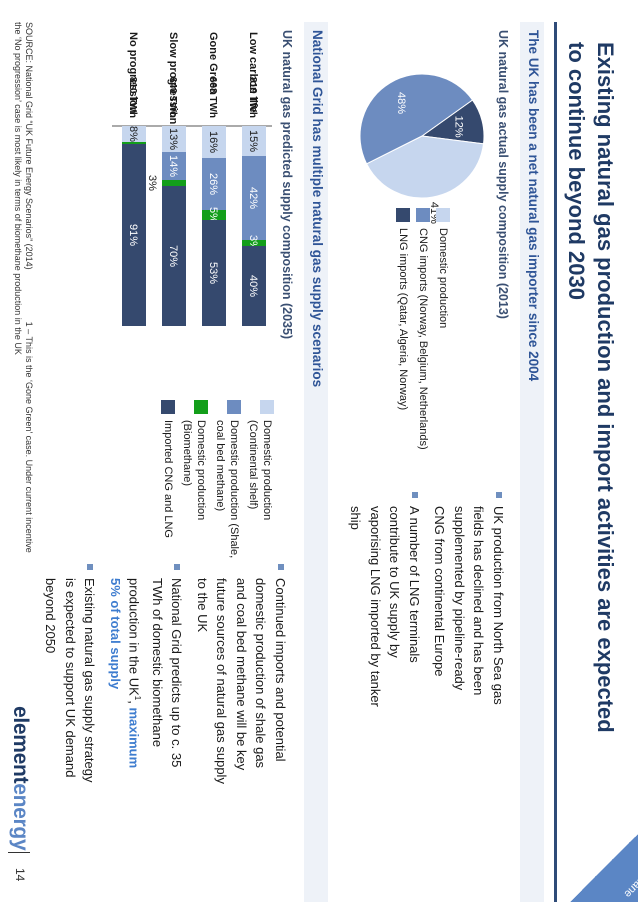 The width and height of the screenshot is (638, 902). I want to click on legend-item-domestic: Domestic production, so click(443, 333).